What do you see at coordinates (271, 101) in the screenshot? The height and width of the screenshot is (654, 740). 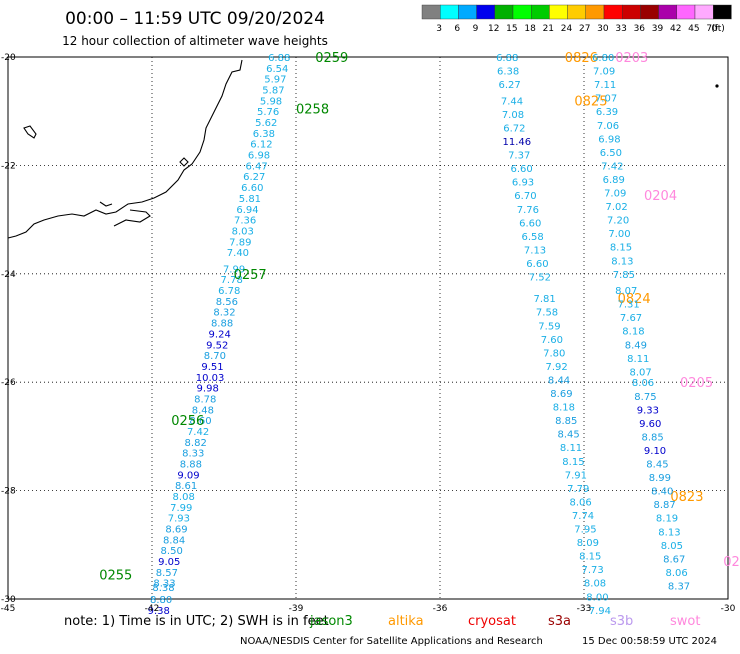 I see `swh-value: 5.98` at bounding box center [271, 101].